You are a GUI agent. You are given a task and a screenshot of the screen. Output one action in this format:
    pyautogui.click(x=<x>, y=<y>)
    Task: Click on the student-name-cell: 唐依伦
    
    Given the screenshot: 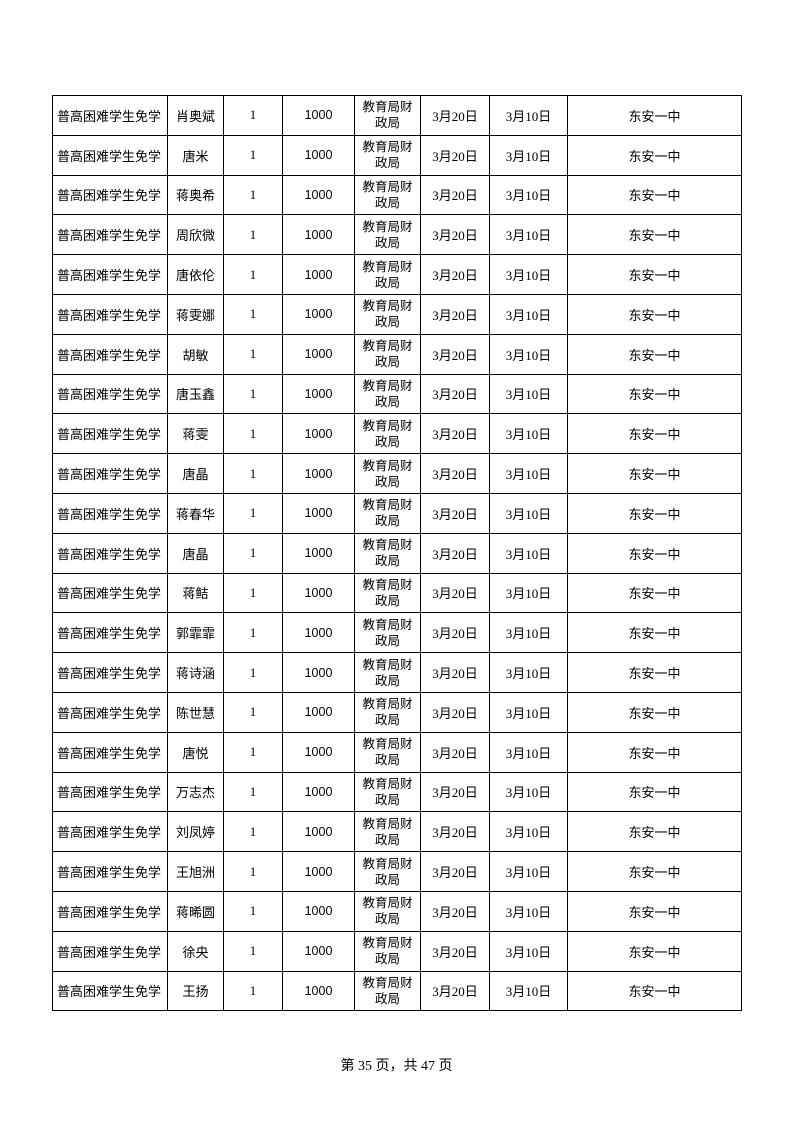 What is the action you would take?
    pyautogui.click(x=195, y=274)
    